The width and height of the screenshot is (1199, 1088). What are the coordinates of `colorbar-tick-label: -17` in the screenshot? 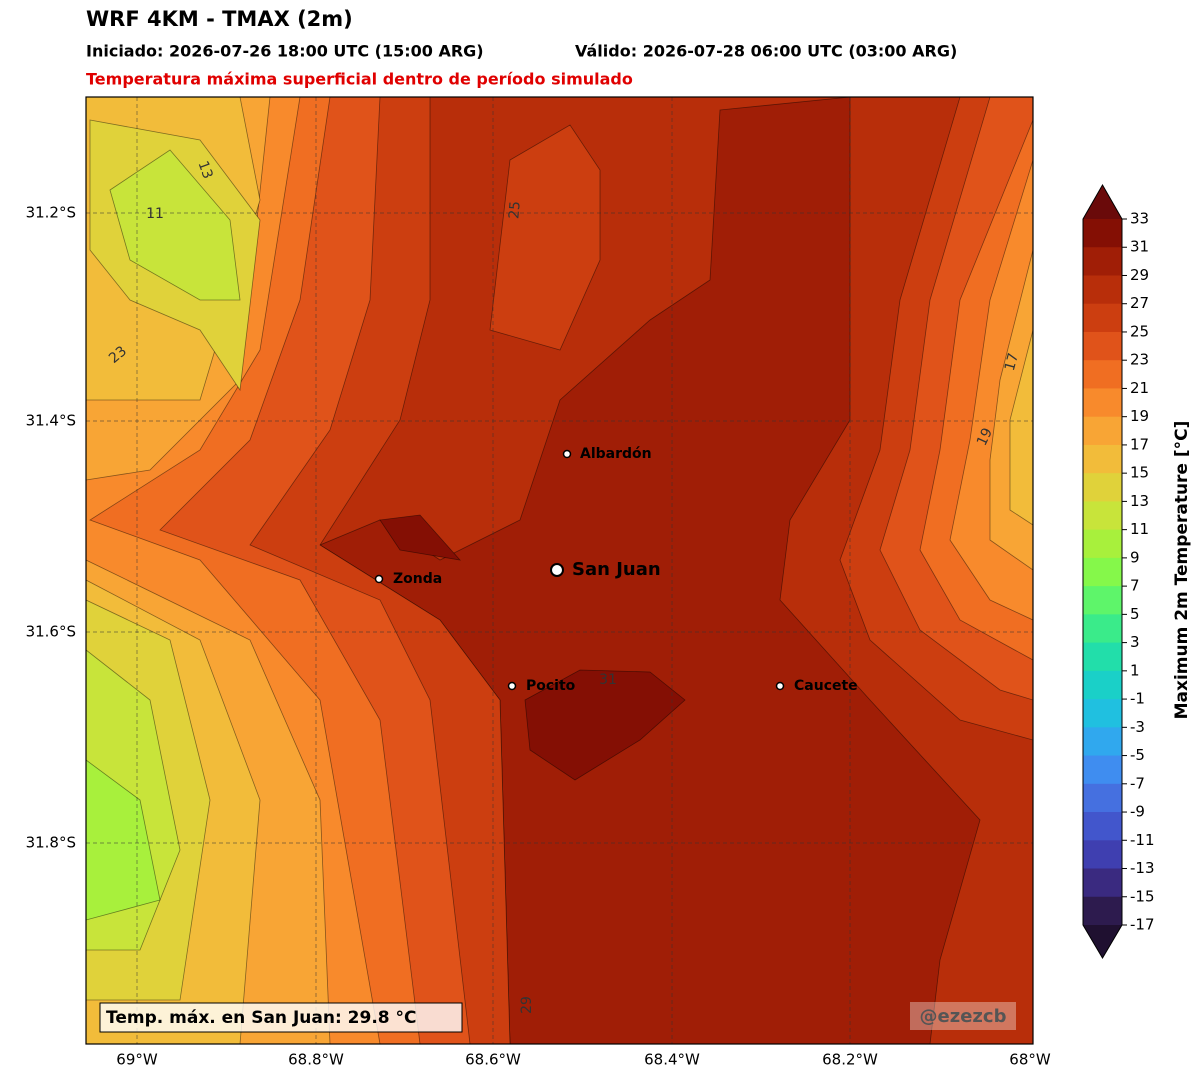 It's located at (1142, 925).